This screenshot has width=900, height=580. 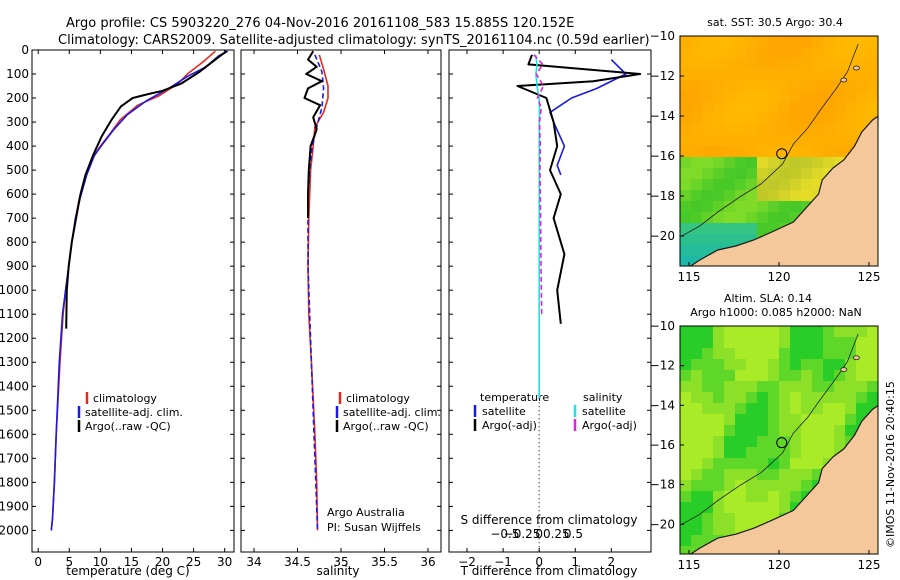 What do you see at coordinates (856, 68) in the screenshot?
I see `island` at bounding box center [856, 68].